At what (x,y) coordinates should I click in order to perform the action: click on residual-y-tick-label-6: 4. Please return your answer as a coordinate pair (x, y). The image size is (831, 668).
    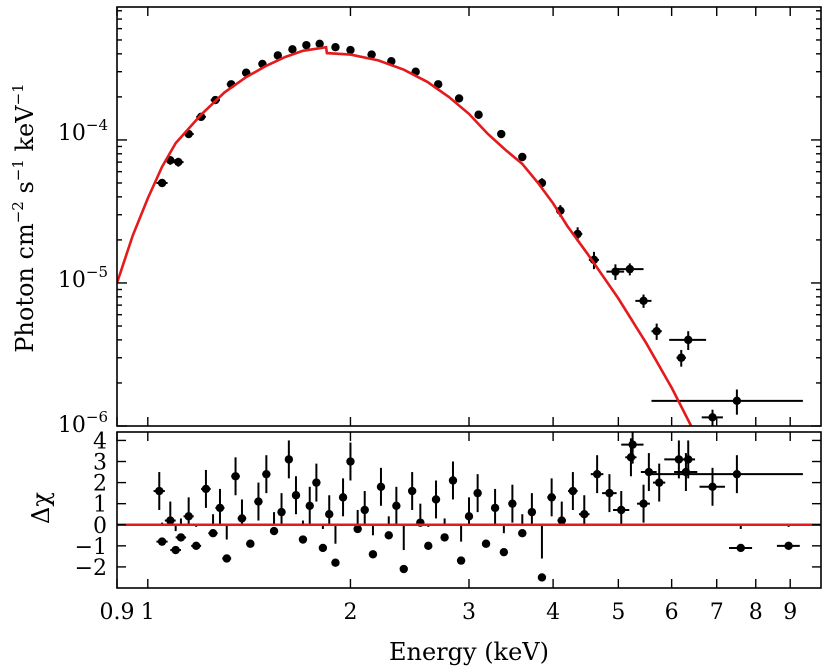
    Looking at the image, I should click on (100, 441).